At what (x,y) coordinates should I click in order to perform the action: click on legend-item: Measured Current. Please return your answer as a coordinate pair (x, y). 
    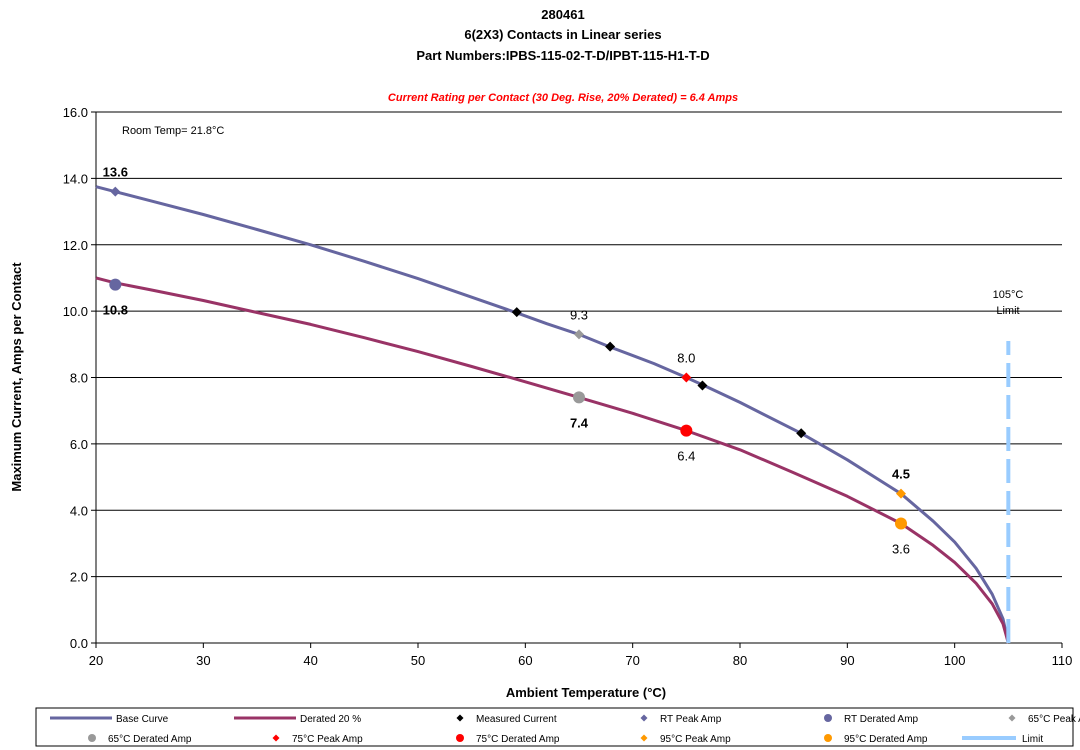
    Looking at the image, I should click on (506, 719).